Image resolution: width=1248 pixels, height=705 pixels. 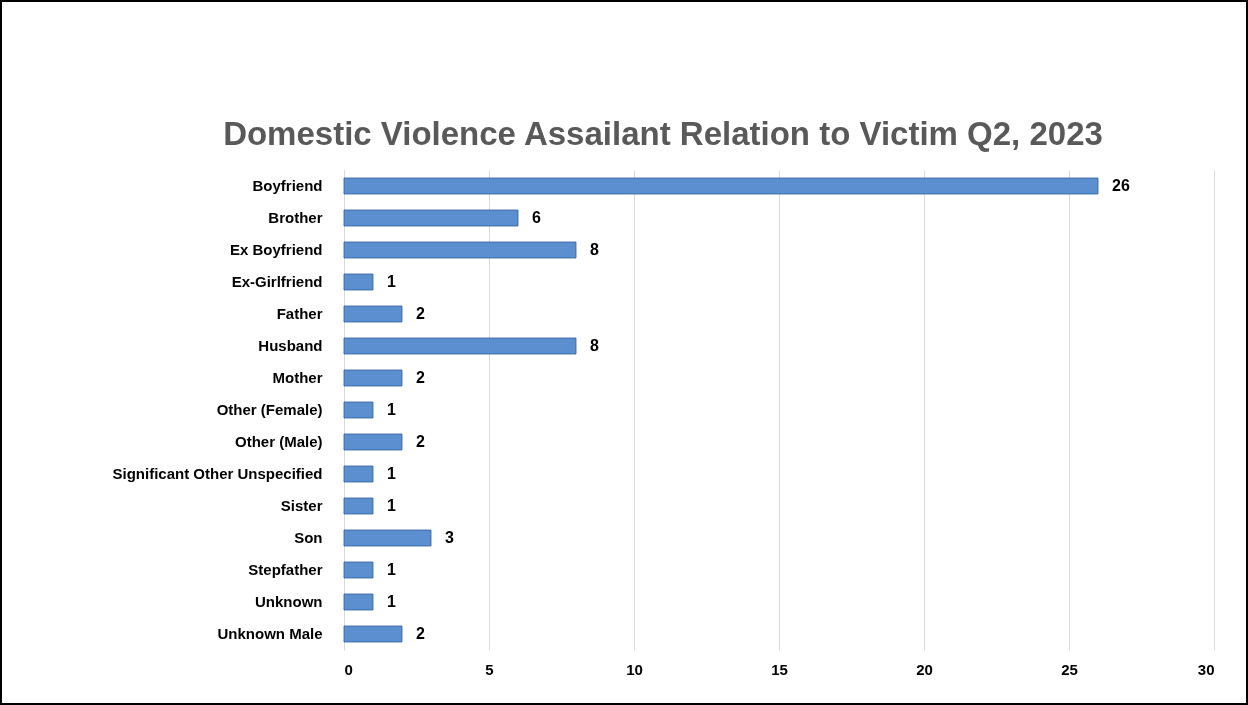 What do you see at coordinates (924, 669) in the screenshot?
I see `x-tick-label: 20` at bounding box center [924, 669].